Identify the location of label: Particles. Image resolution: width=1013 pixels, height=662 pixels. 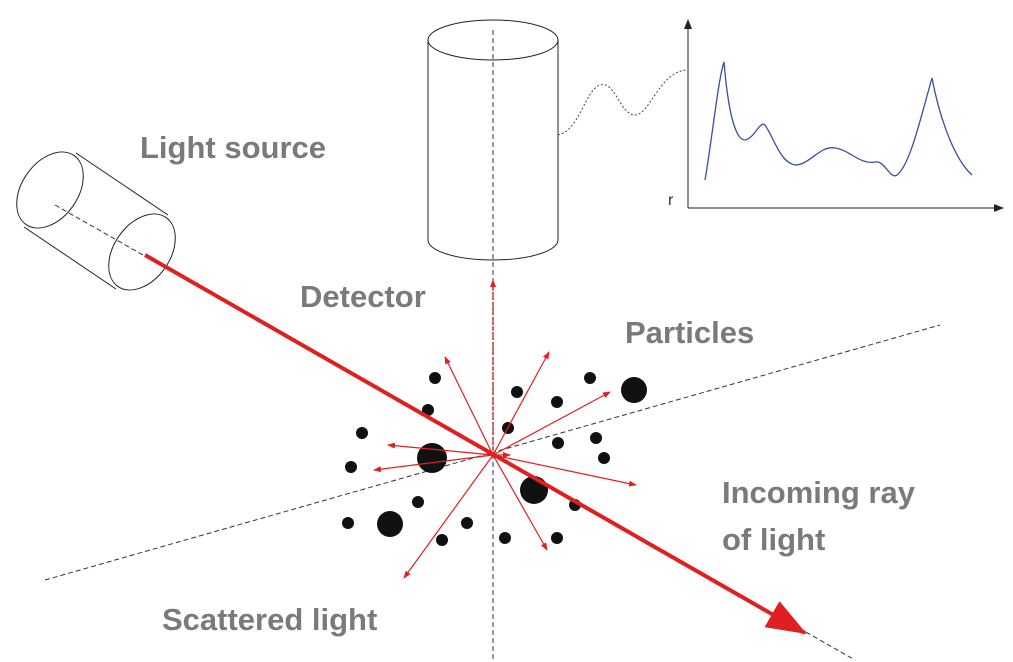
(689, 332).